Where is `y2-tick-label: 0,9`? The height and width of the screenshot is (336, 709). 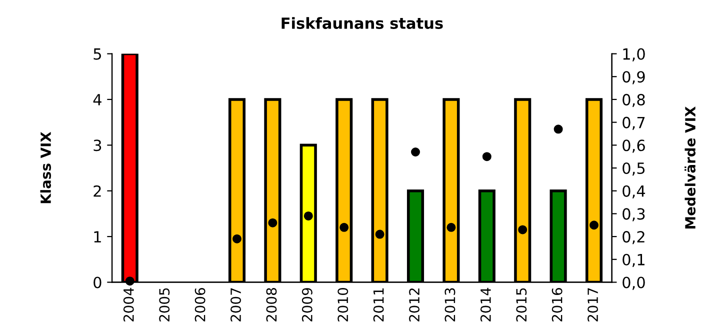 y2-tick-label: 0,9 is located at coordinates (633, 77).